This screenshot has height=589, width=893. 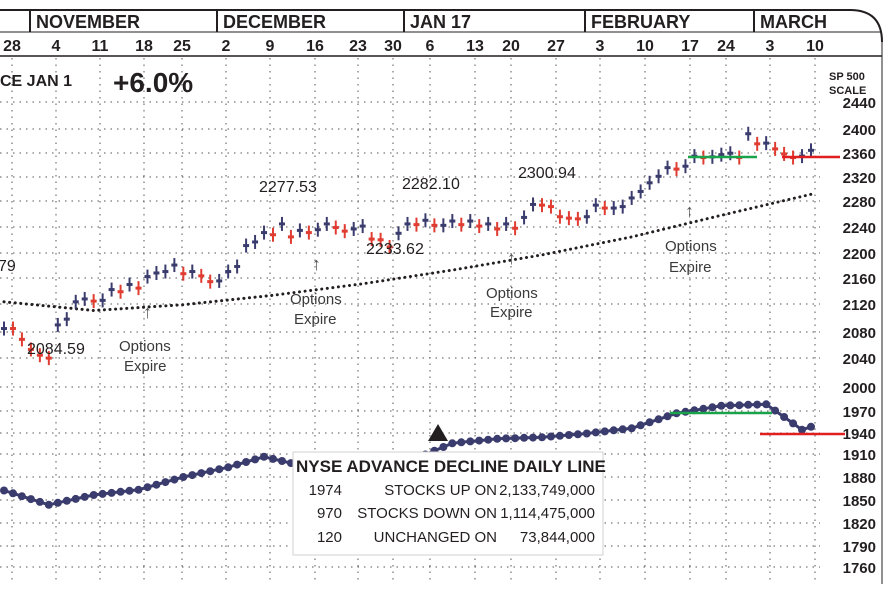 What do you see at coordinates (847, 91) in the screenshot?
I see `scale-label: SCALE` at bounding box center [847, 91].